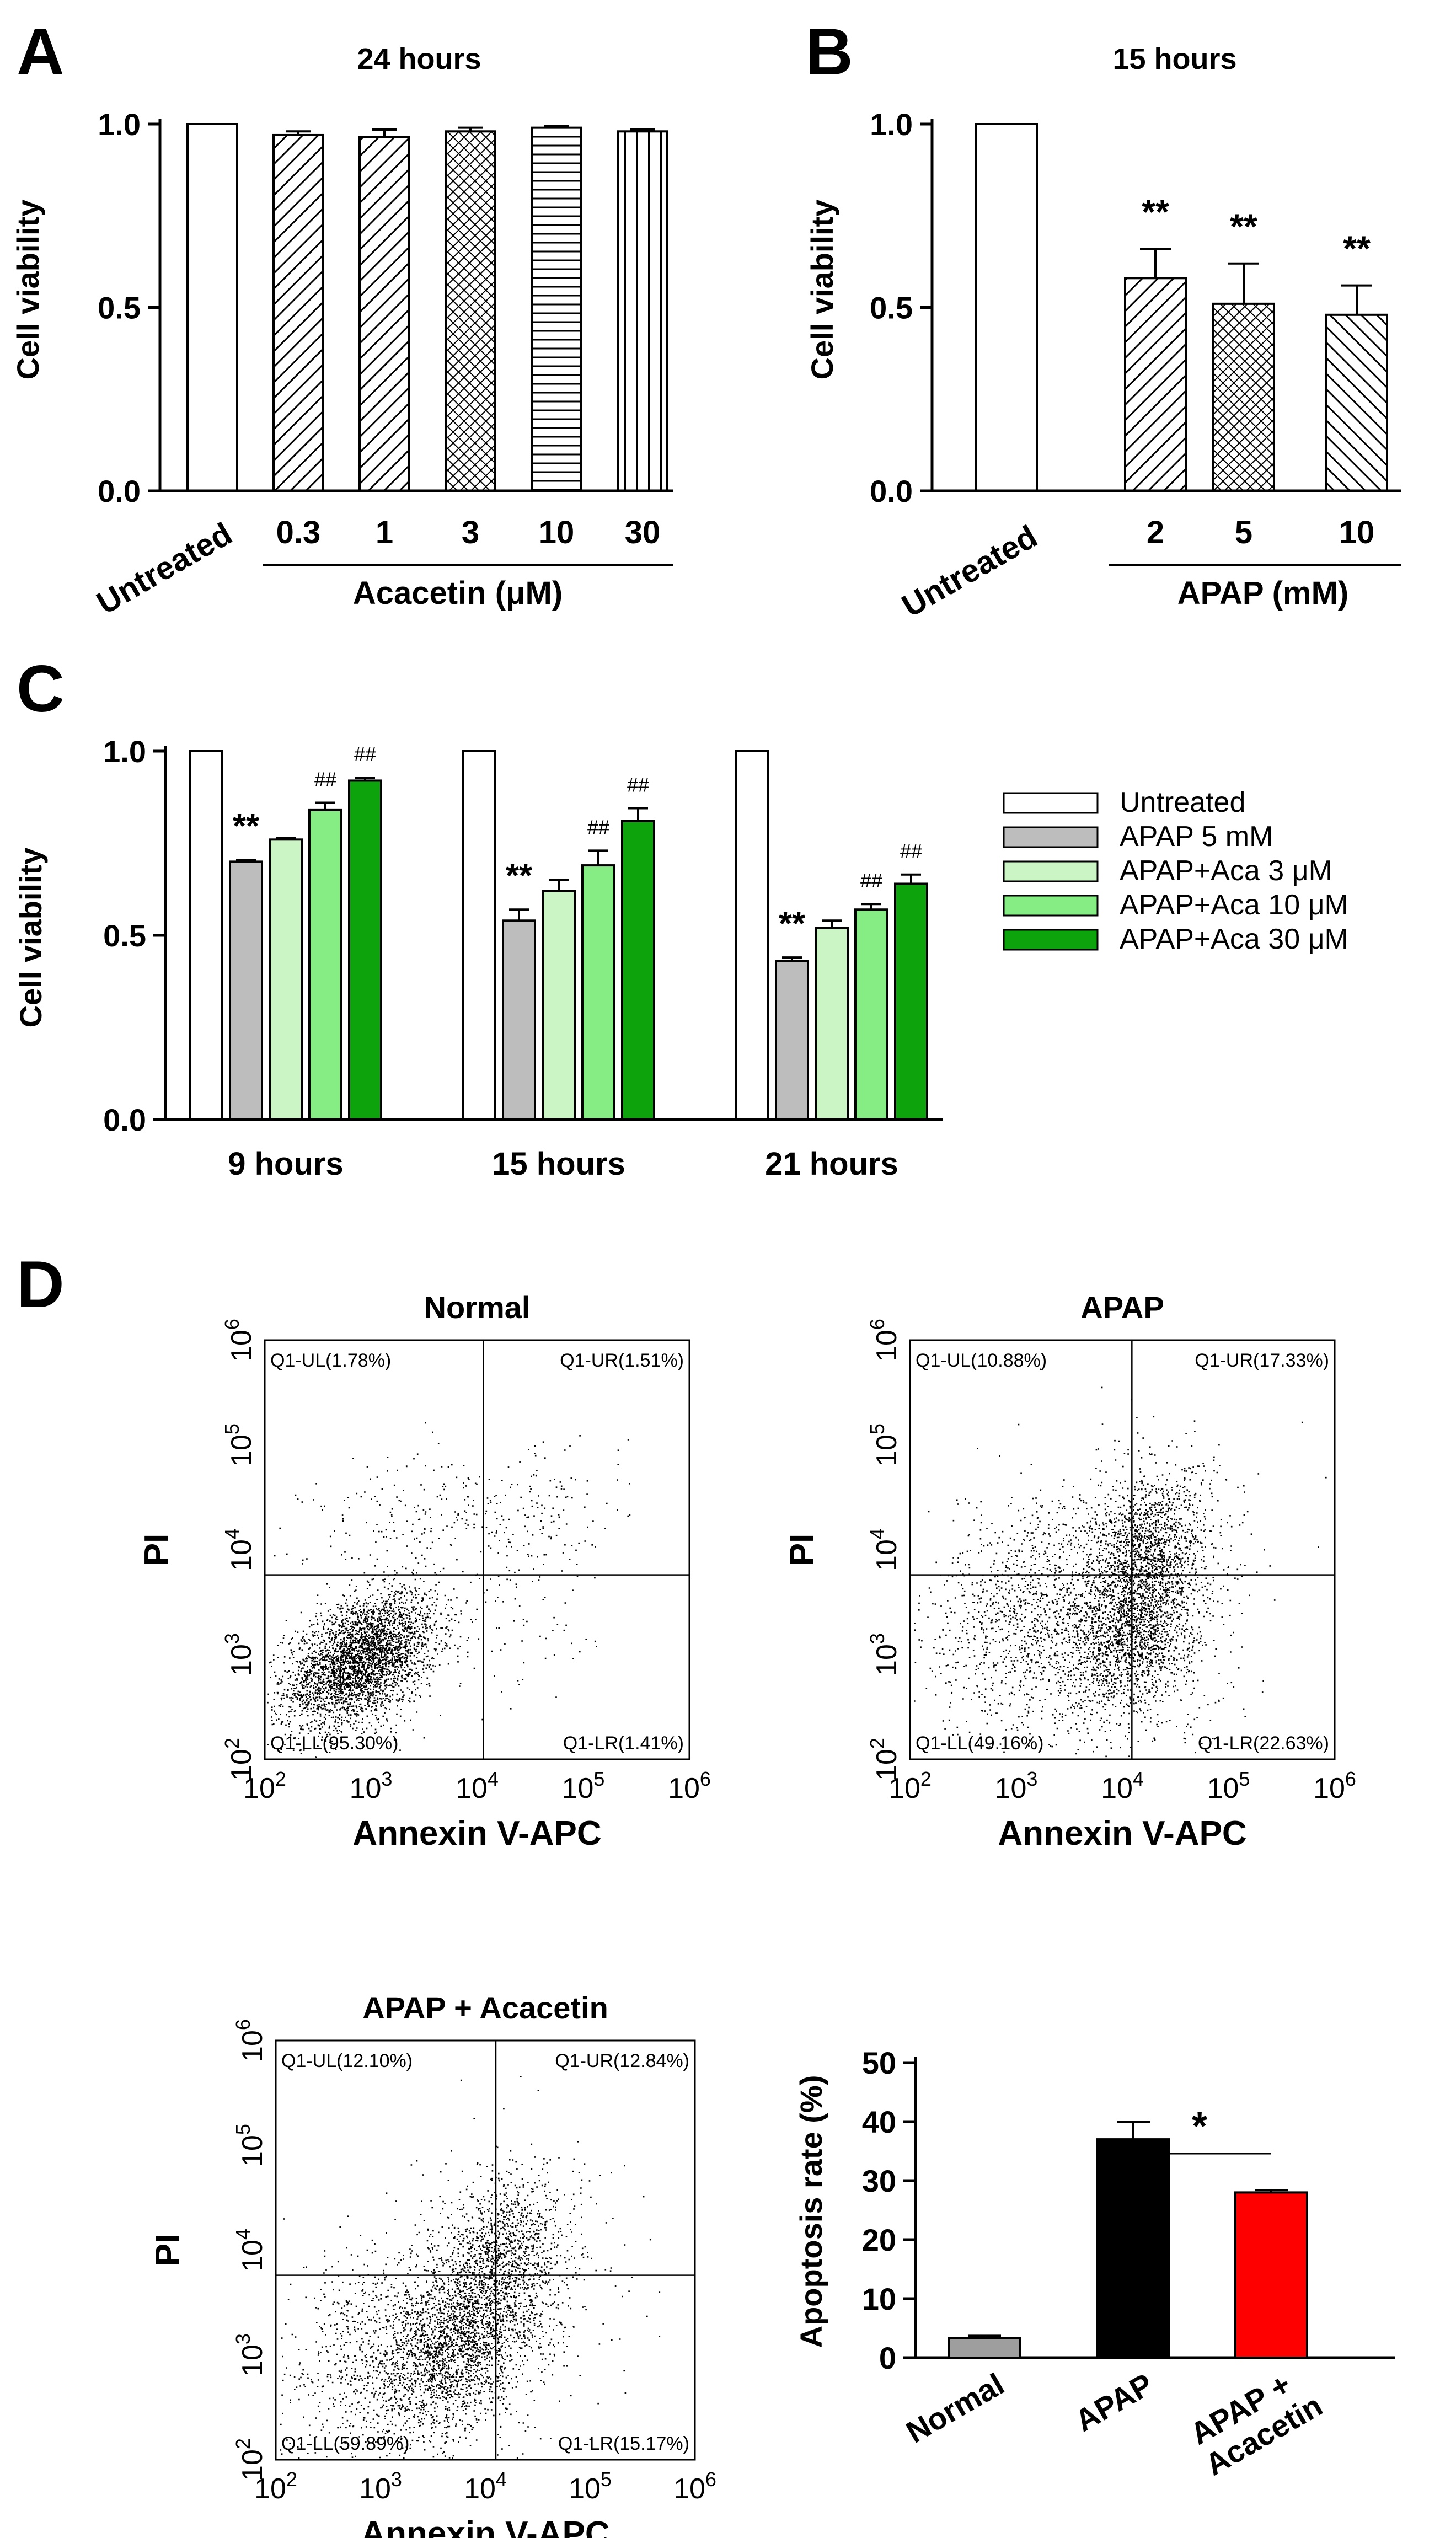 This screenshot has width=1456, height=2538. I want to click on panel-b-x-tick-label: 10, so click(1357, 532).